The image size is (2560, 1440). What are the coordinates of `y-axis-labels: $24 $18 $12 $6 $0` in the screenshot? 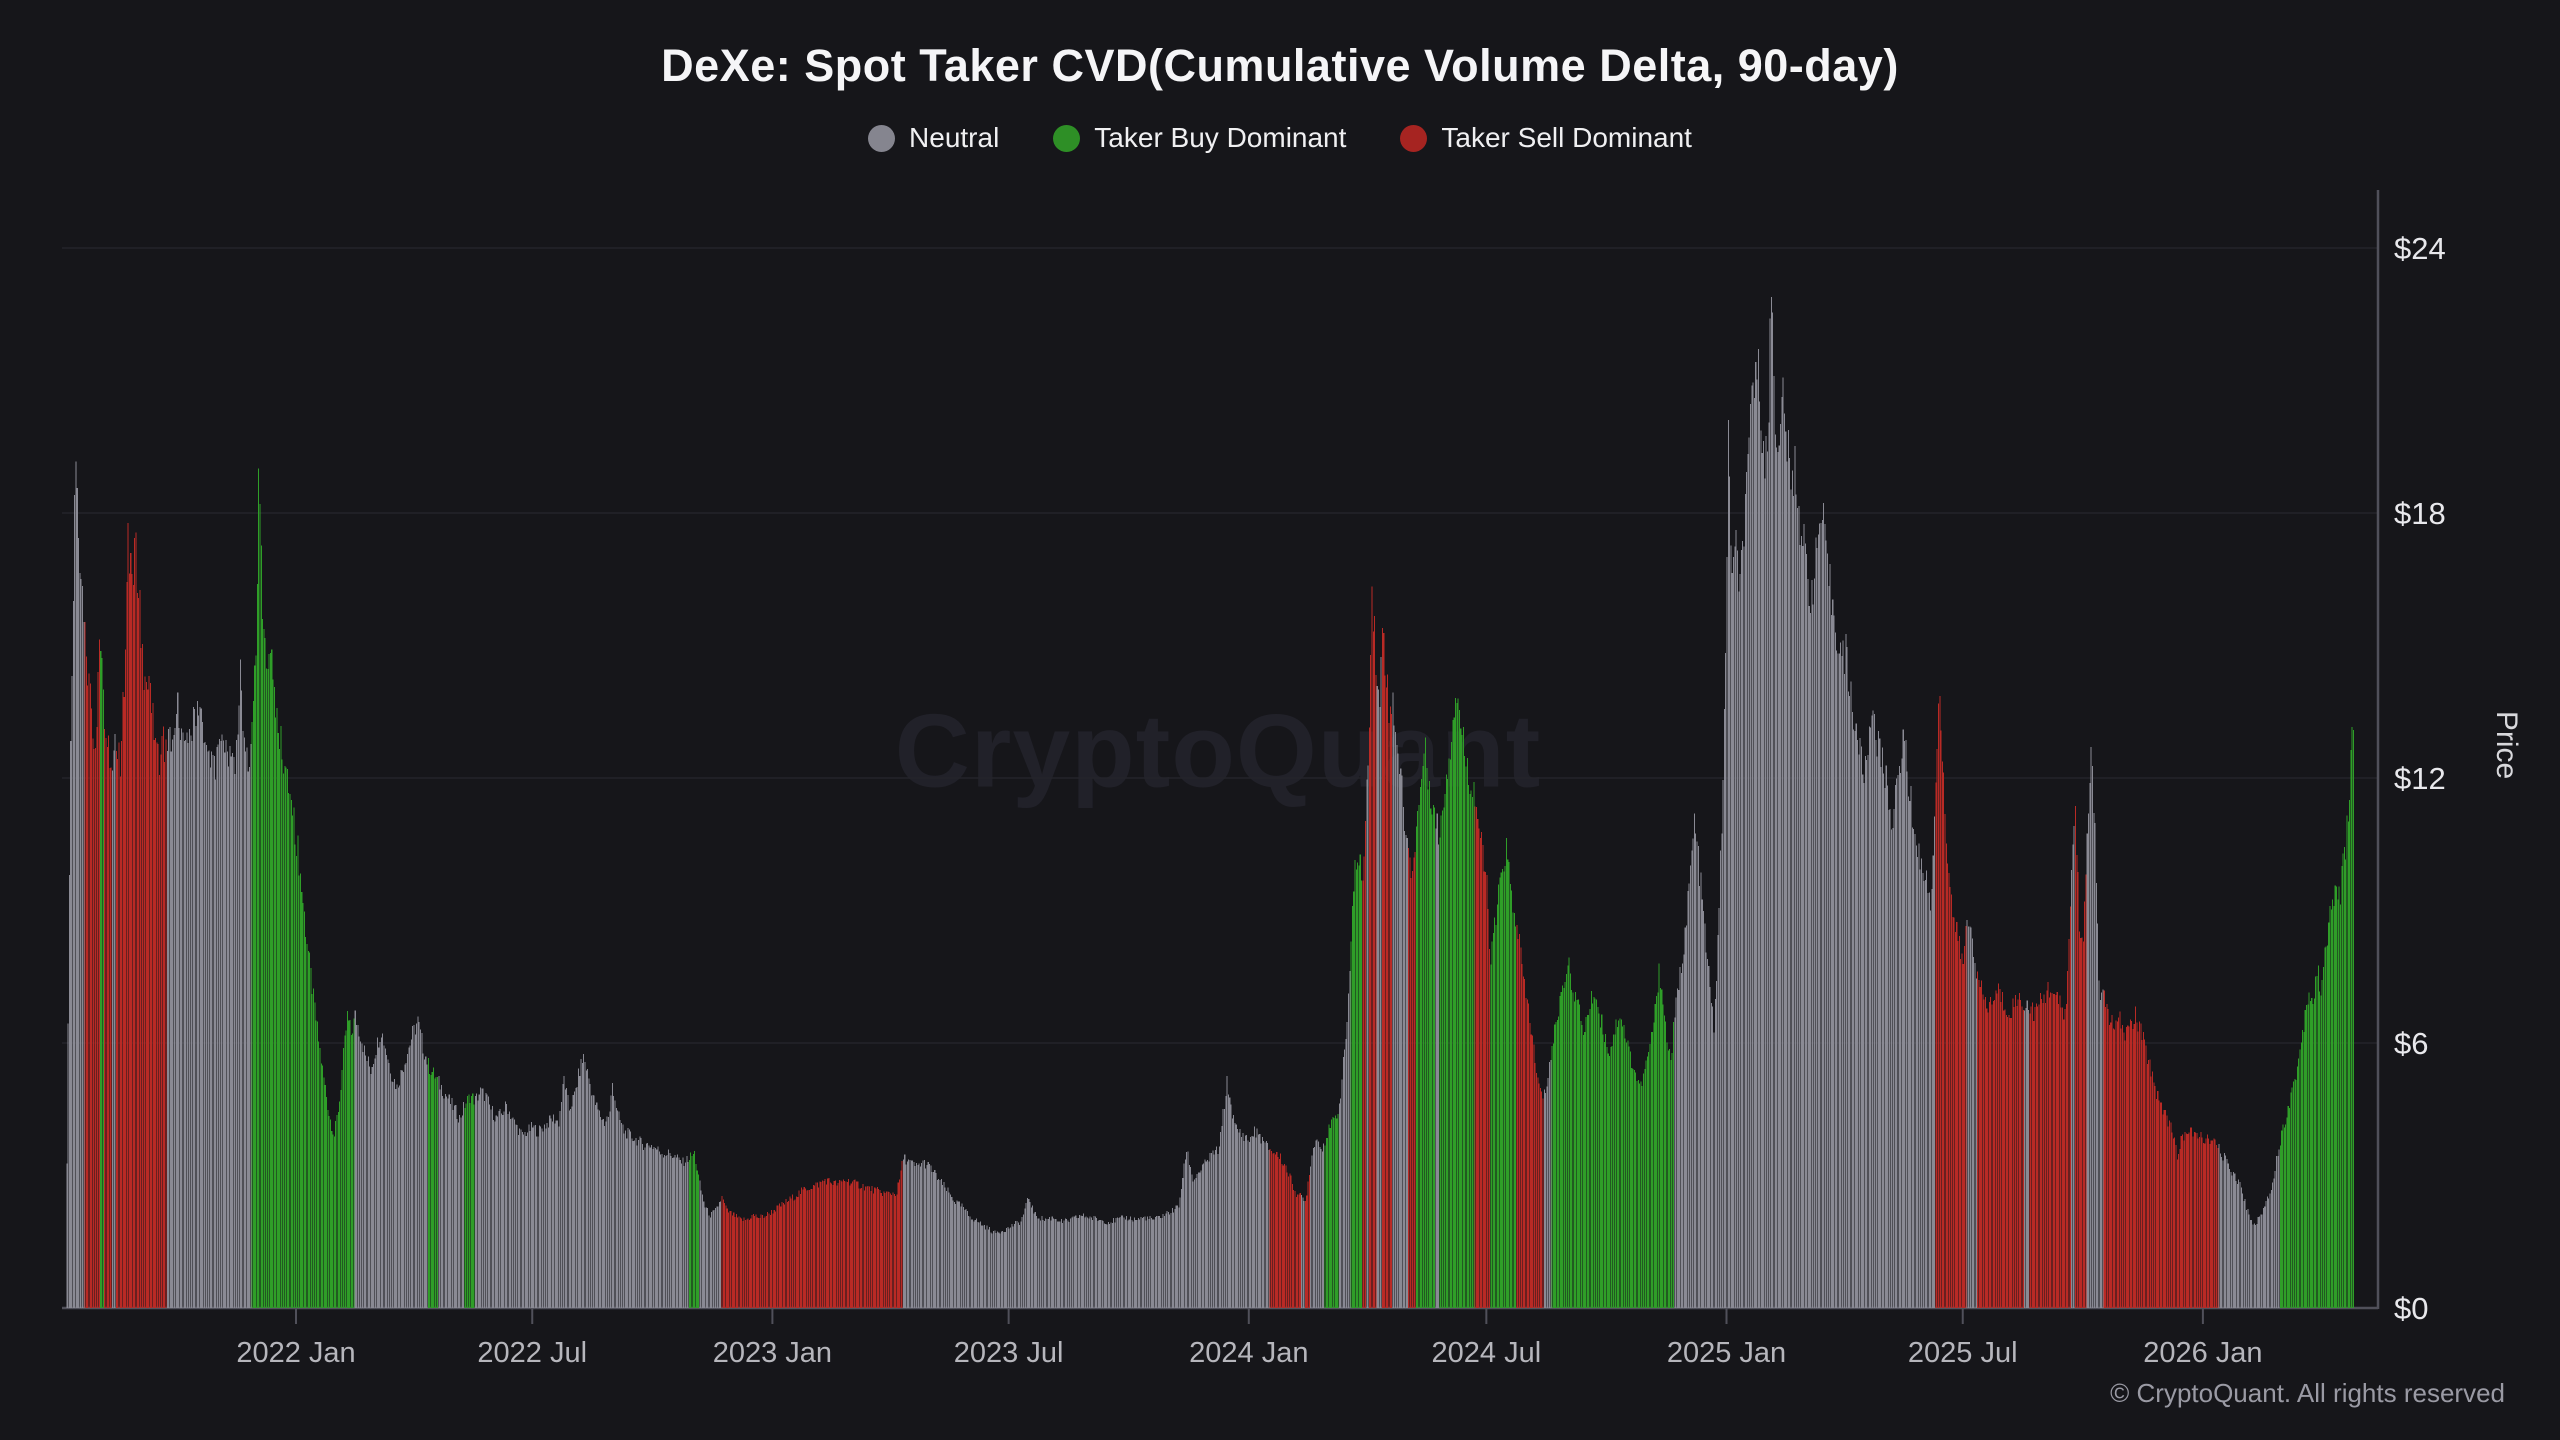 It's located at (2420, 778).